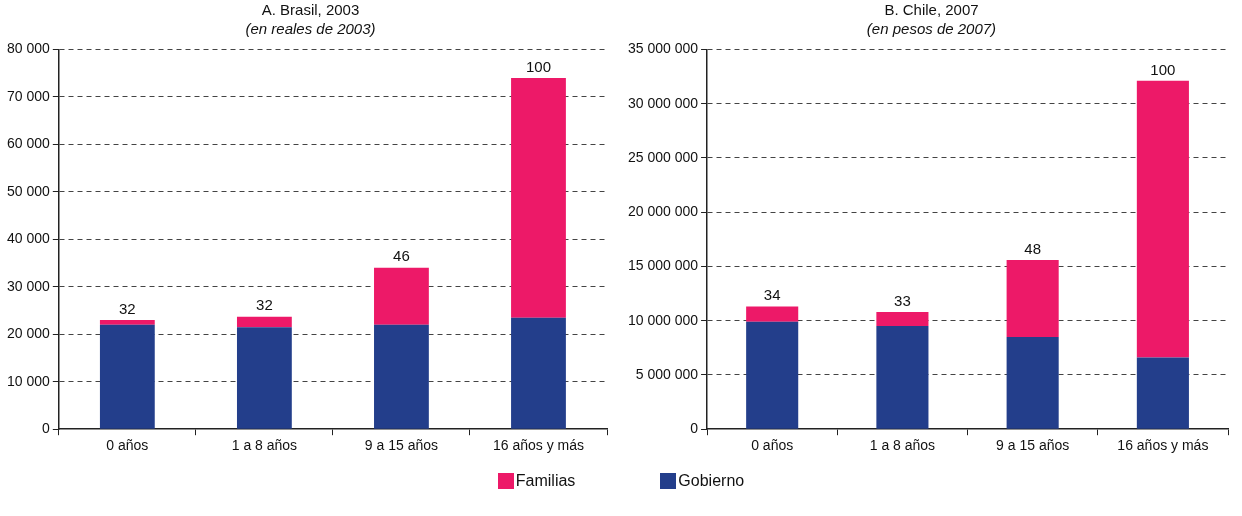  Describe the element at coordinates (28, 190) in the screenshot. I see `y-tick-label: 50 000` at that location.